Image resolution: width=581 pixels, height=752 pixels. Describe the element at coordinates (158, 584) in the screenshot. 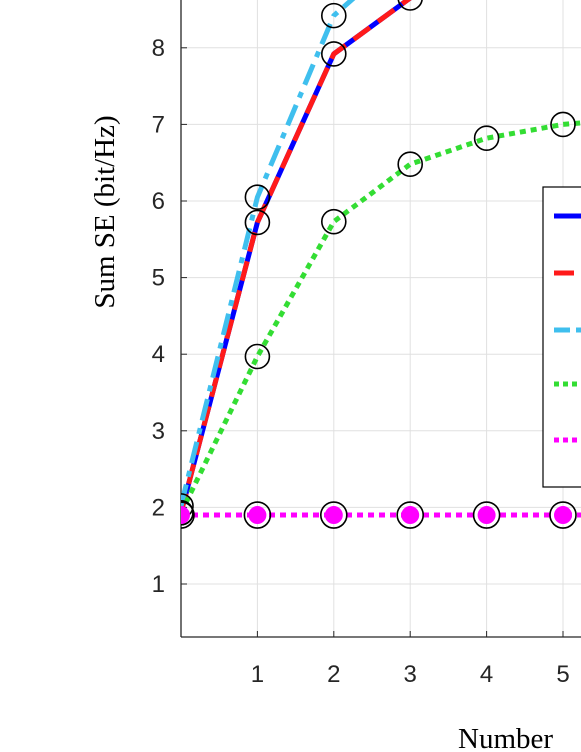

I see `y-tick-label: 1` at that location.